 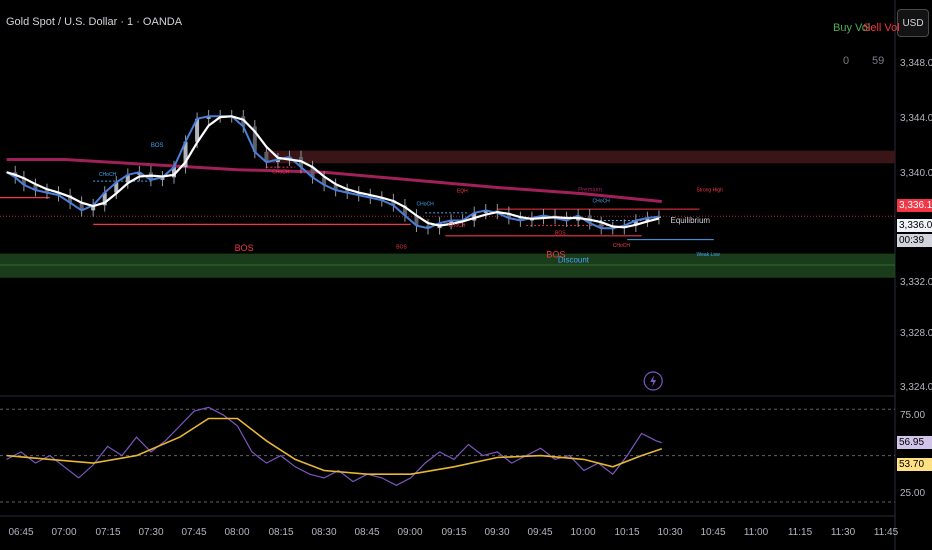 I want to click on time-tick: 08:30, so click(x=324, y=532).